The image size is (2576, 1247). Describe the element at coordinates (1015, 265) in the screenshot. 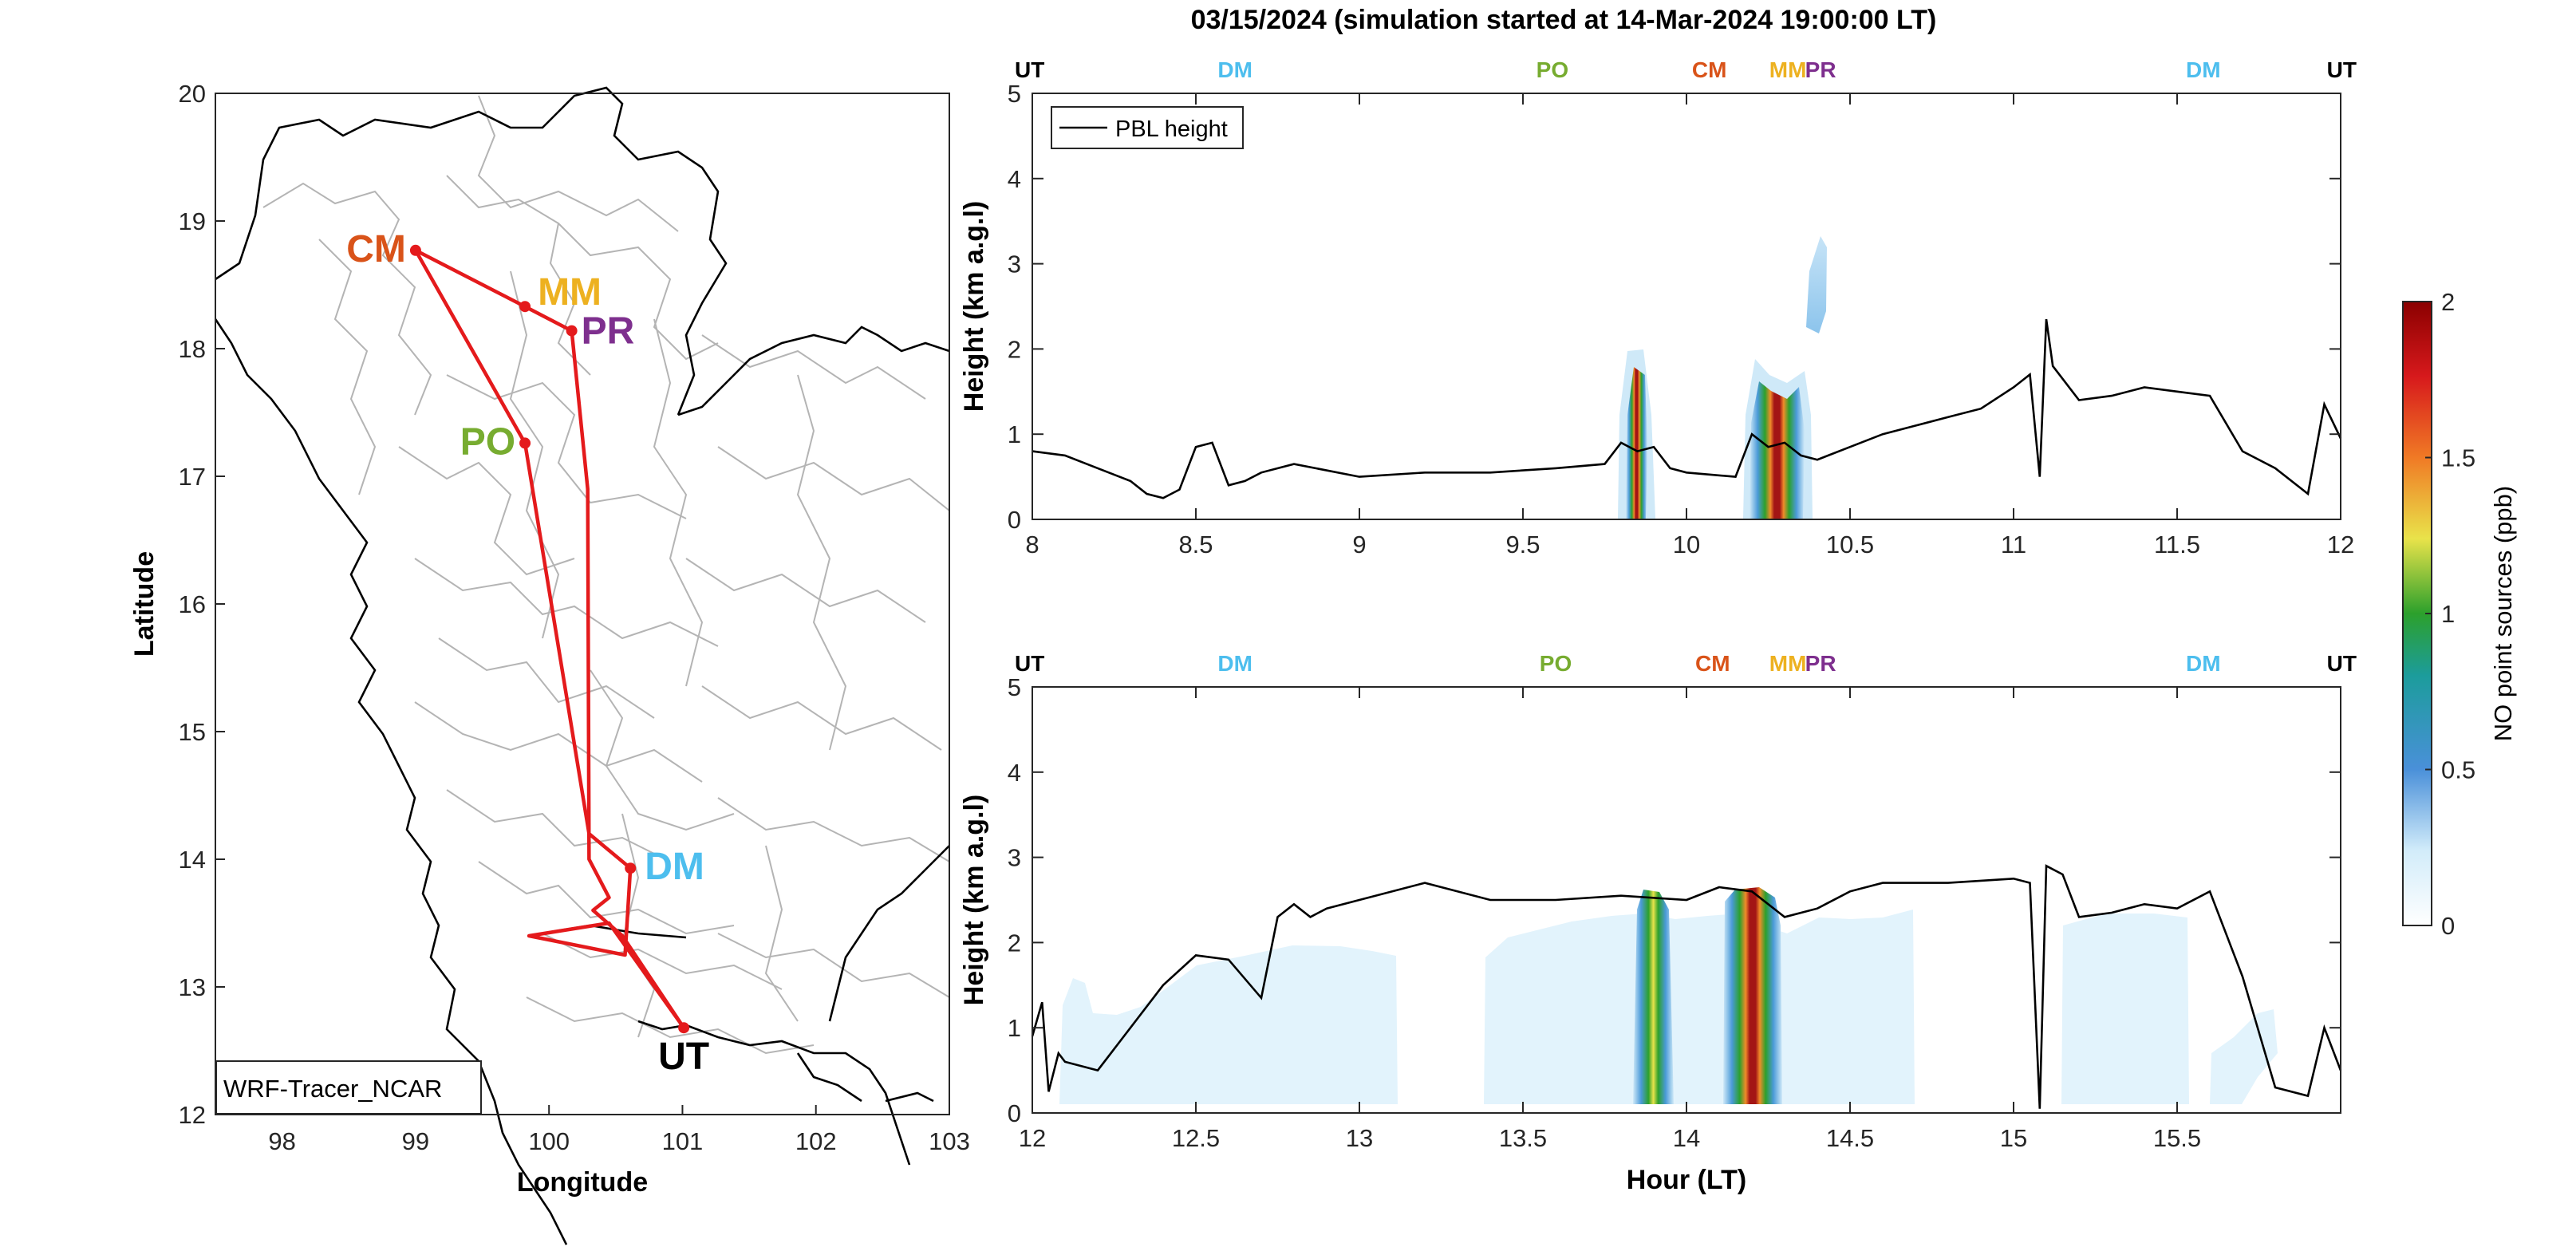

I see `upper-ytick-label: 3` at that location.